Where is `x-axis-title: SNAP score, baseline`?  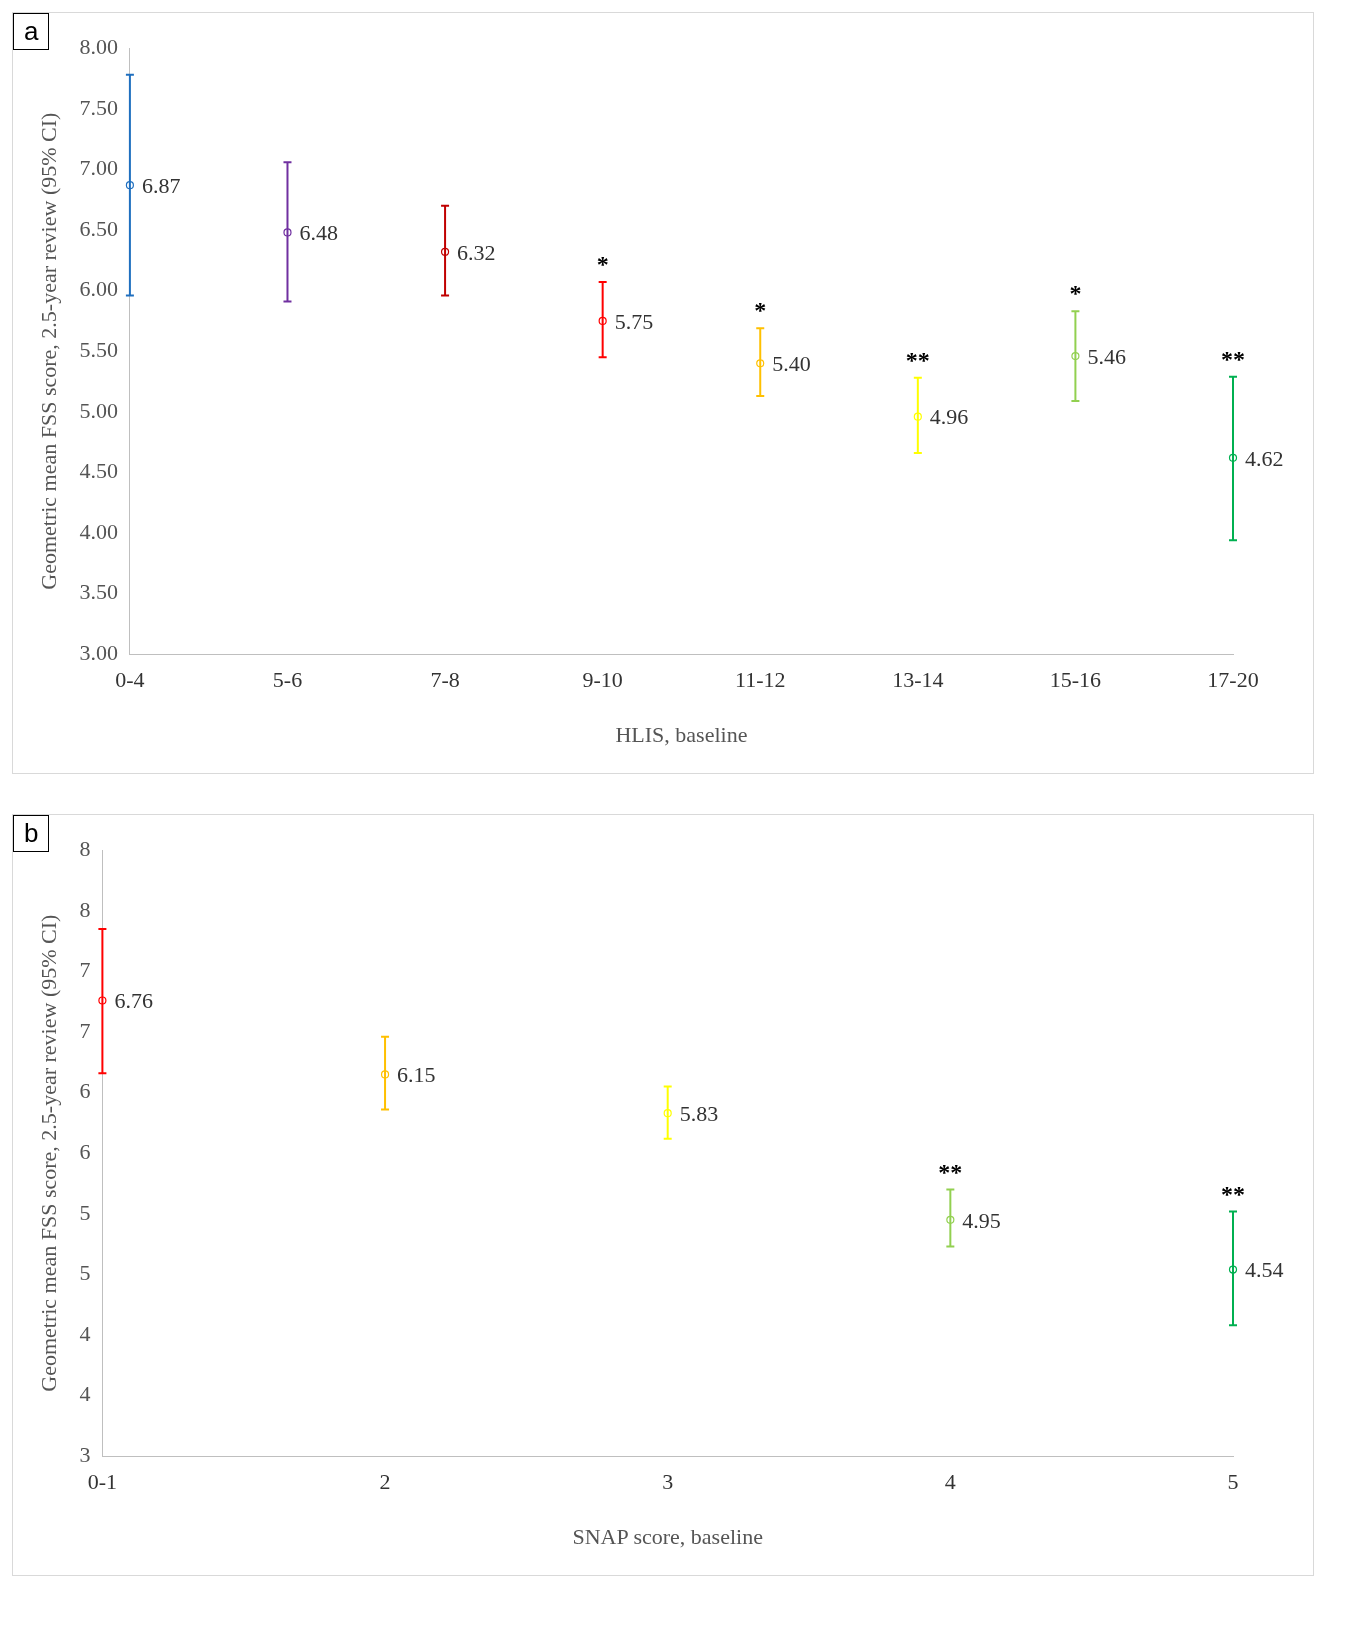
x-axis-title: SNAP score, baseline is located at coordinates (667, 1536).